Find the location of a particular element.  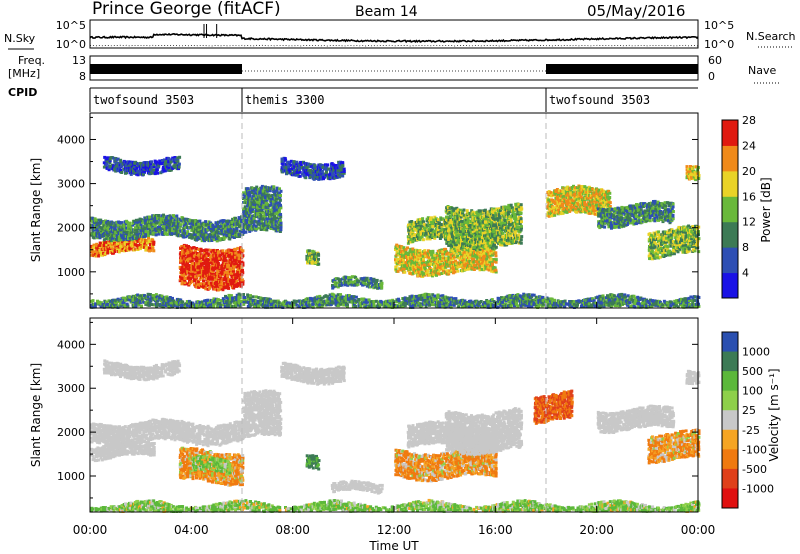

nsearch-tick-bottom: 10^0 is located at coordinates (719, 44).